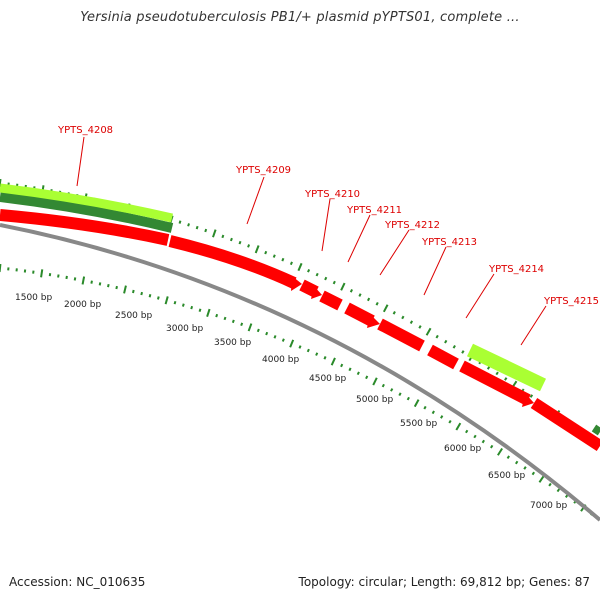  Describe the element at coordinates (87, 203) in the screenshot. I see `feature-light-green-a` at that location.